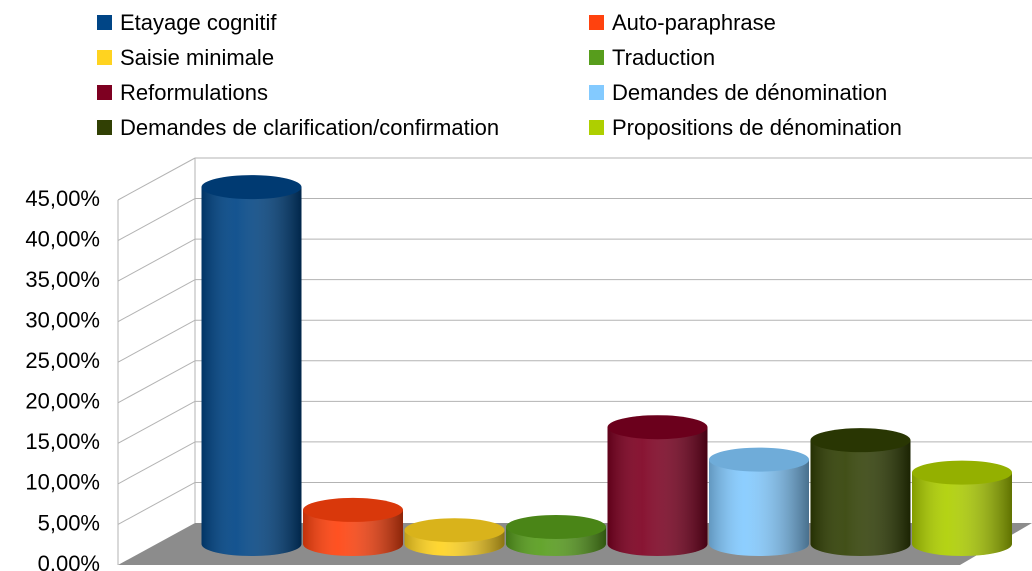 This screenshot has height=571, width=1032. Describe the element at coordinates (198, 22) in the screenshot. I see `legend-label: Etayage cognitif` at that location.